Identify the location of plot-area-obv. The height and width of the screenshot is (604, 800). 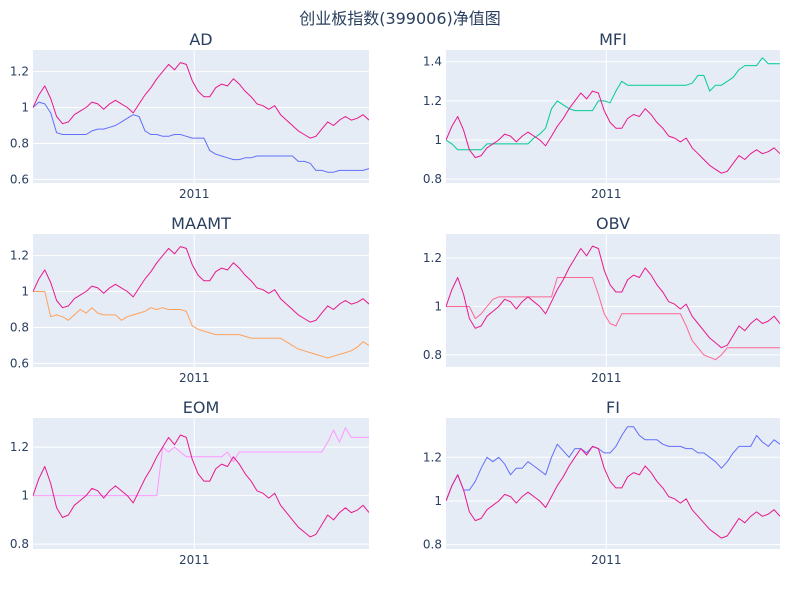
(613, 300).